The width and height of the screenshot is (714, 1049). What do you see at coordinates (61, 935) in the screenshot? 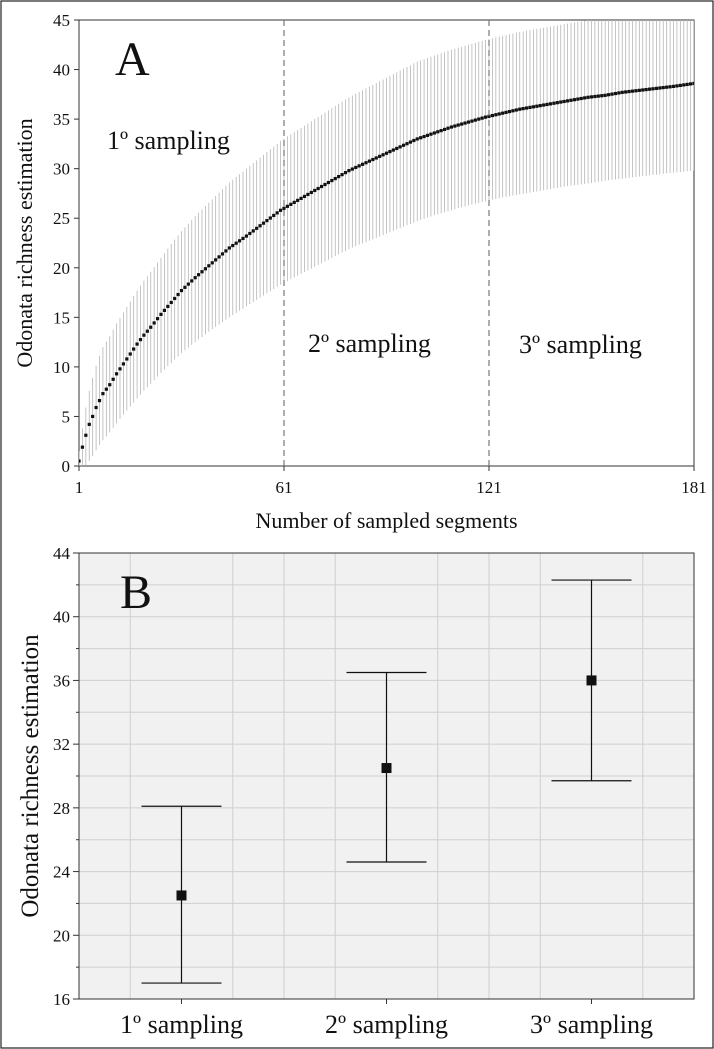
I see `y-tick-label-b: 20` at bounding box center [61, 935].